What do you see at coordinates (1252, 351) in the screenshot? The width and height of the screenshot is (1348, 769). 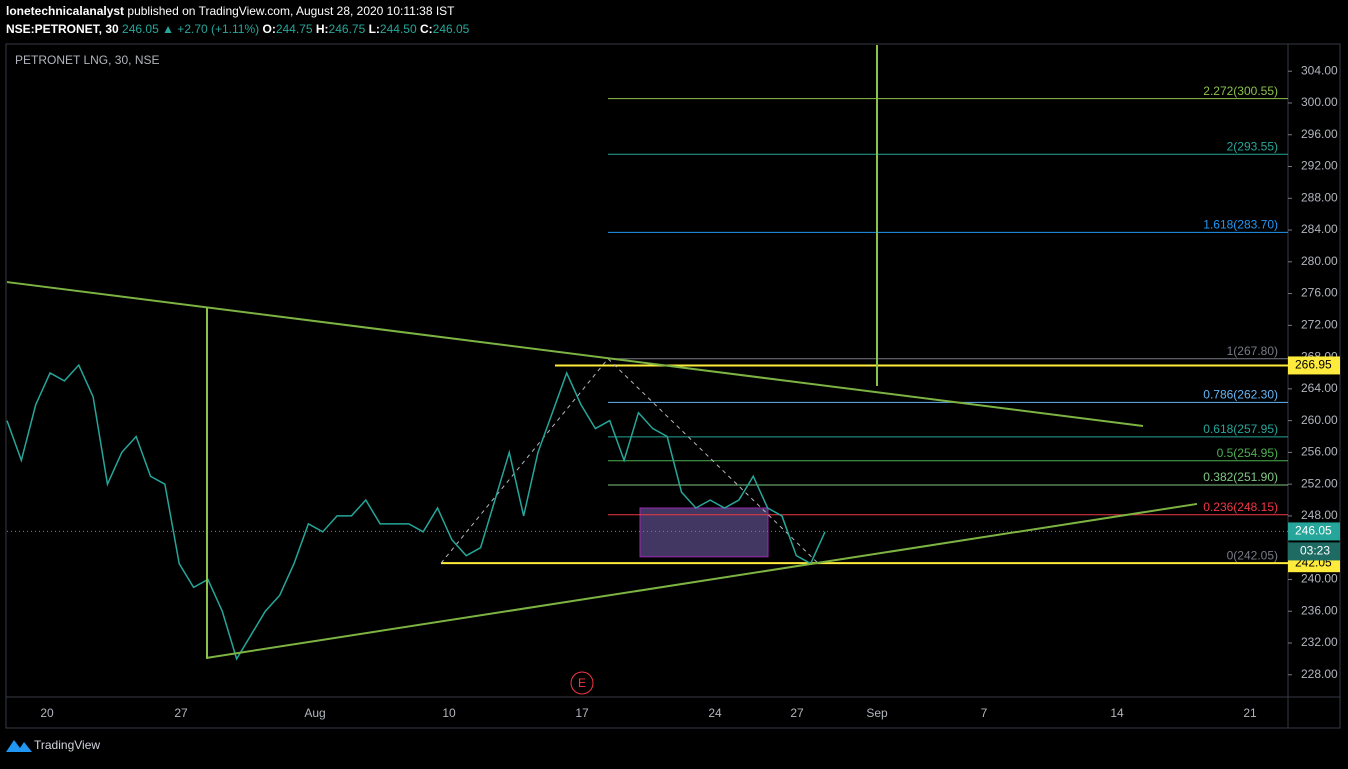 I see `fib-label: 1(267.80)` at bounding box center [1252, 351].